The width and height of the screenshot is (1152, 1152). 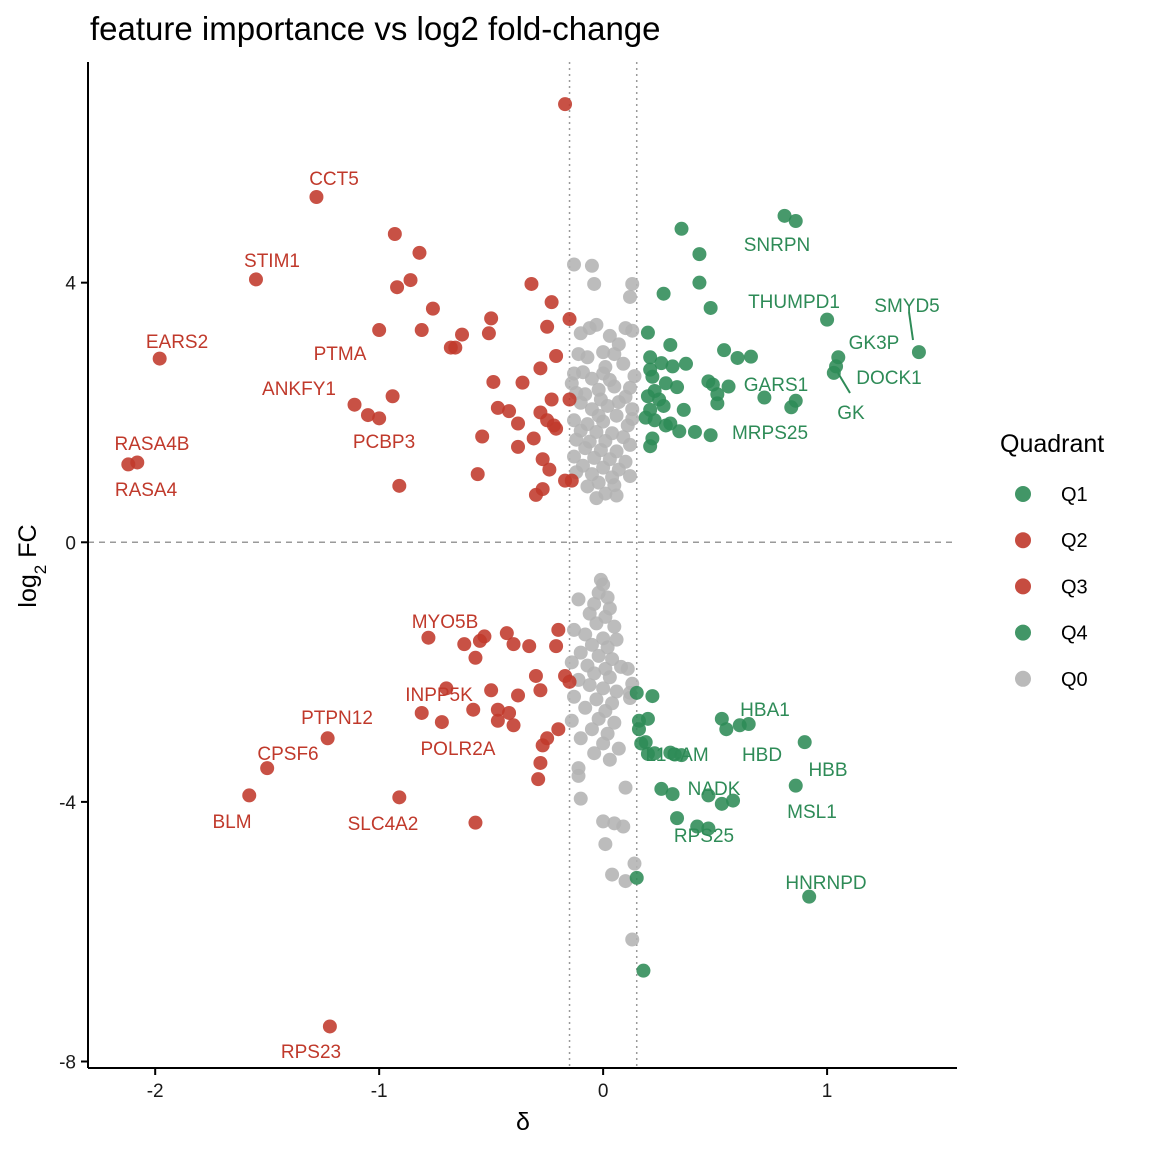 I want to click on point-label: RPS25, so click(x=704, y=836).